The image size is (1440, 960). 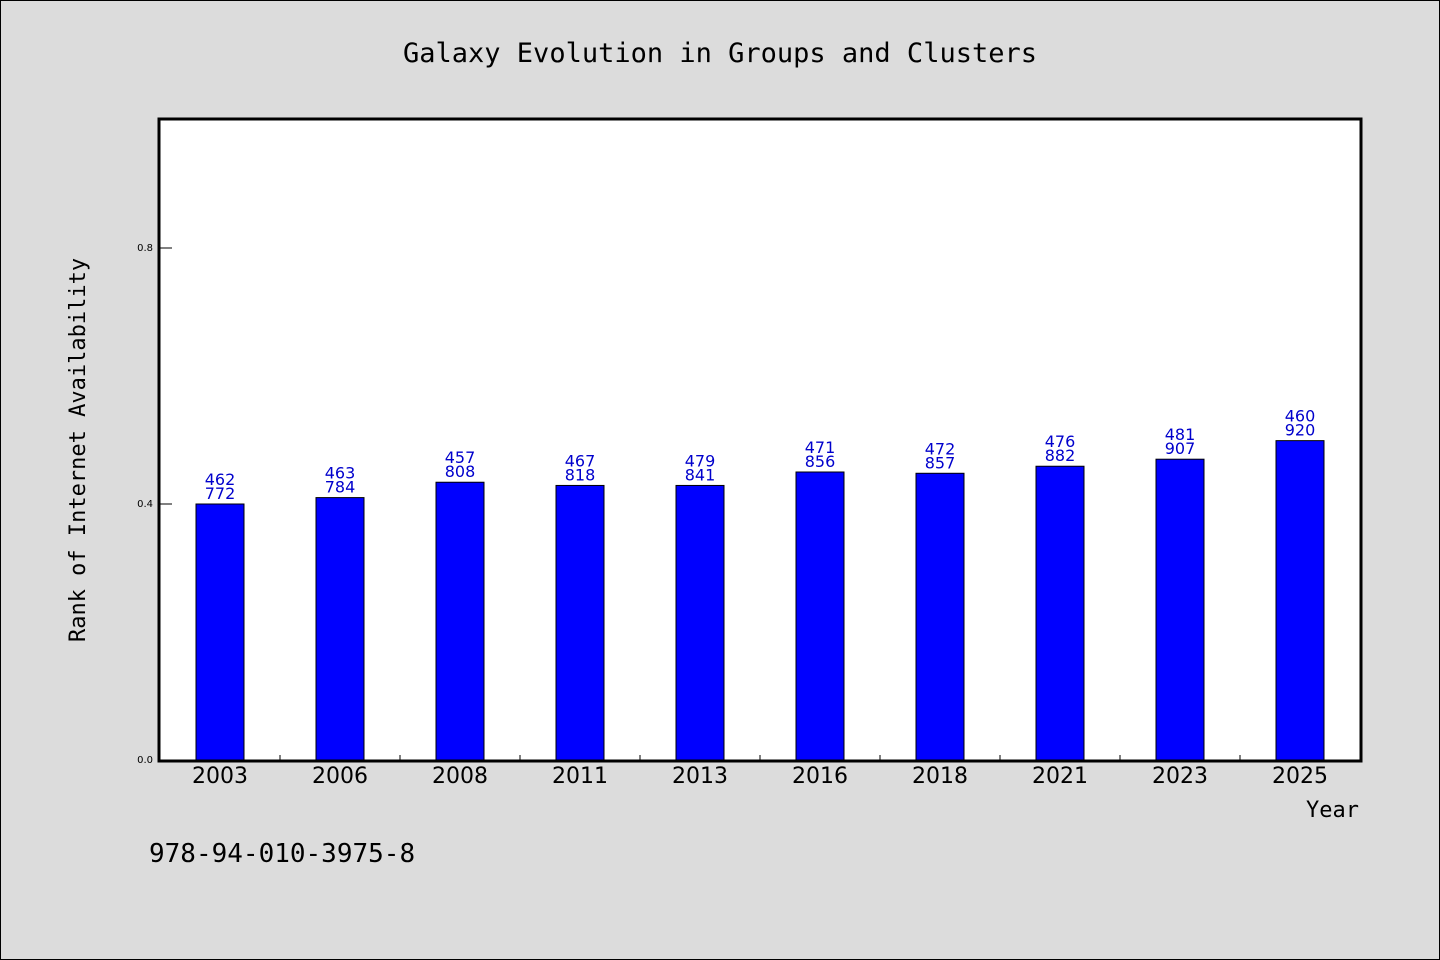 What do you see at coordinates (940, 462) in the screenshot?
I see `data-label-2018-2: 857` at bounding box center [940, 462].